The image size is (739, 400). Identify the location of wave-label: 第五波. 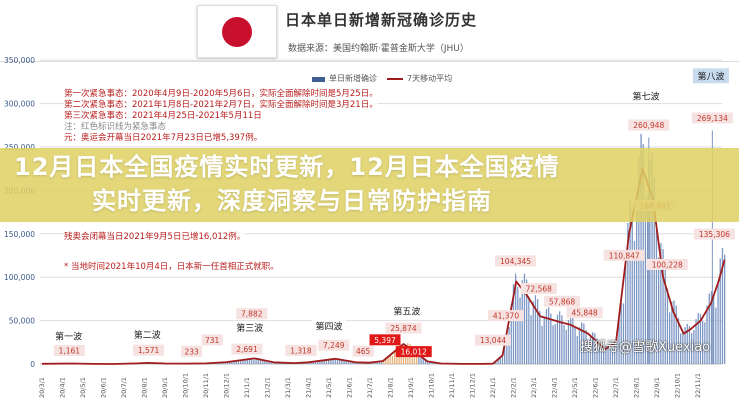
(406, 312).